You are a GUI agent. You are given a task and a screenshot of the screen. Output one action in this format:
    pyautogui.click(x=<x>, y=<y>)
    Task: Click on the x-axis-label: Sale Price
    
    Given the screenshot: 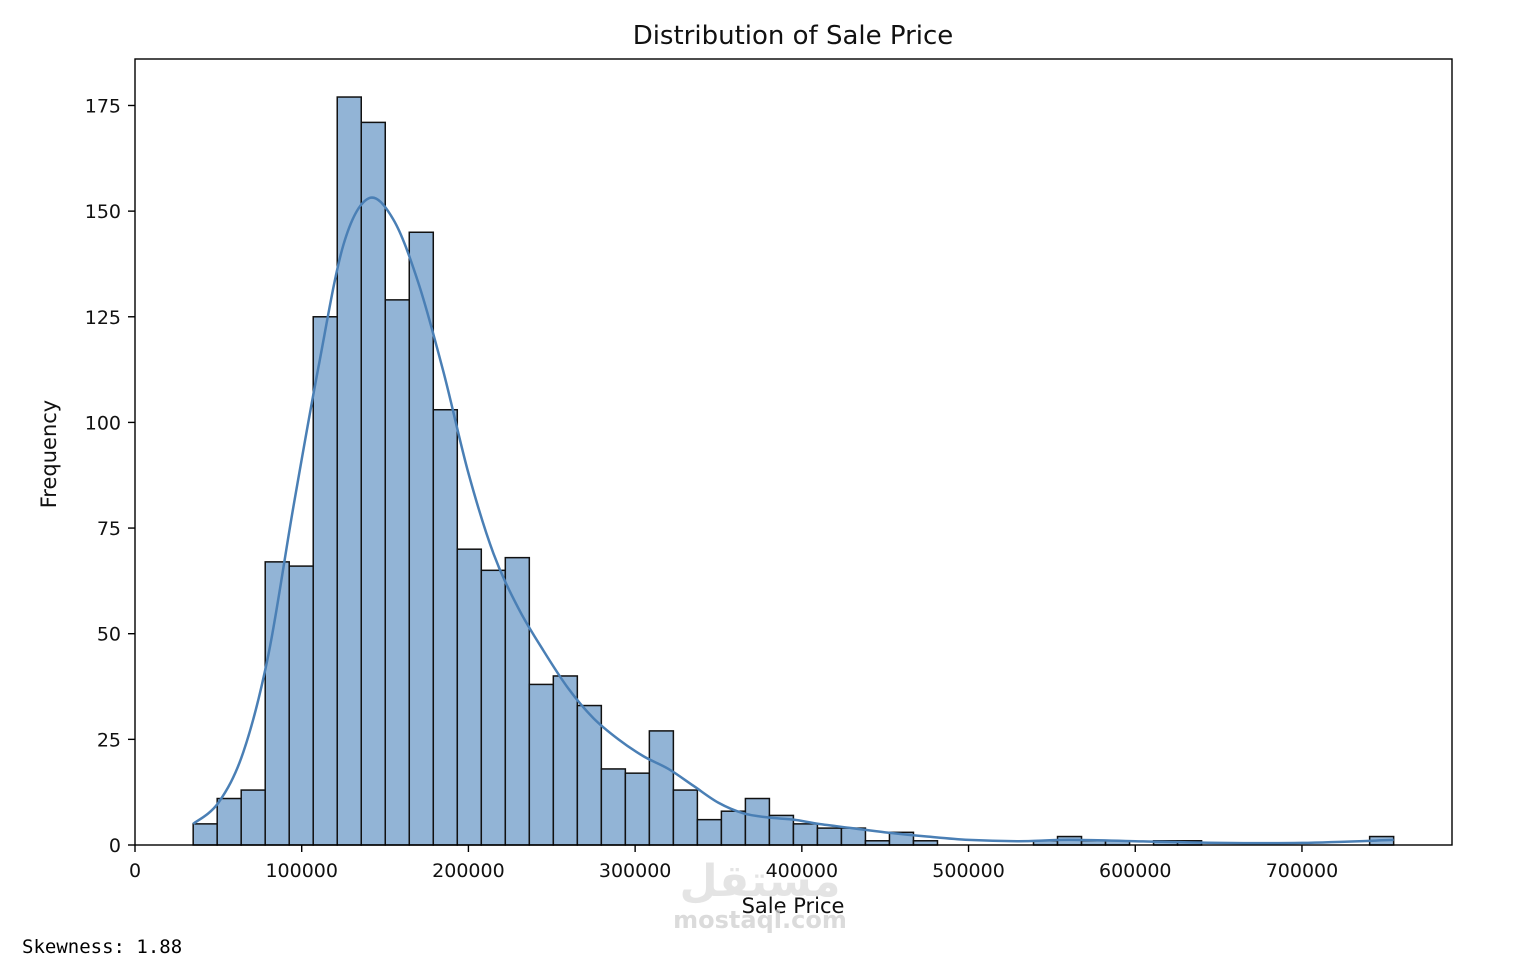 What is the action you would take?
    pyautogui.click(x=793, y=906)
    